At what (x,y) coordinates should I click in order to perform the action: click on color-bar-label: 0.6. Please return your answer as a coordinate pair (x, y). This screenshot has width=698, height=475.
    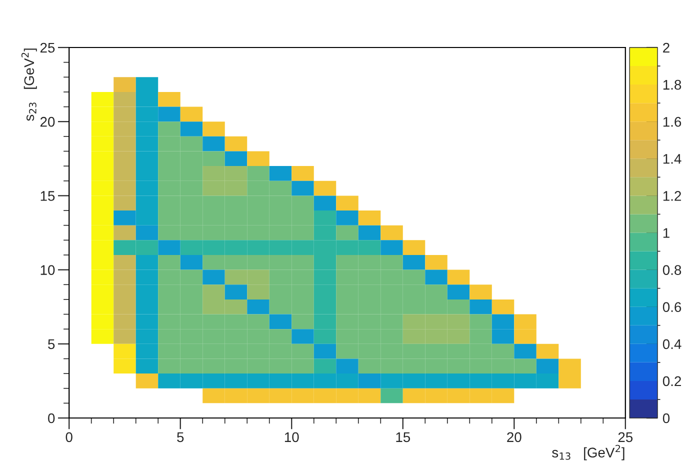
    Looking at the image, I should click on (672, 307).